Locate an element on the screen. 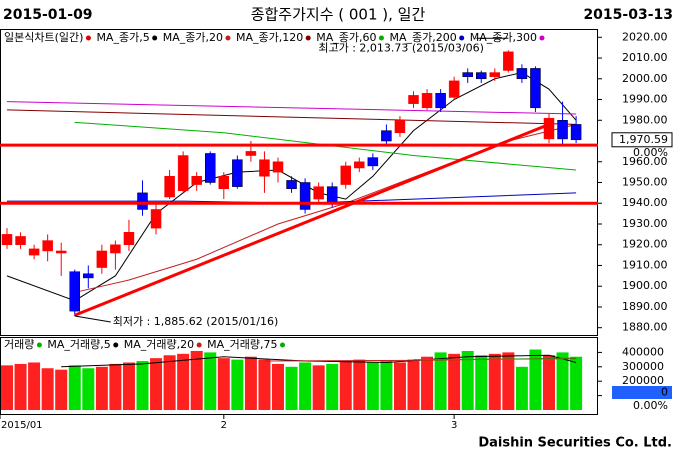 The height and width of the screenshot is (457, 676). y-tick-label: 1880.00 is located at coordinates (645, 327).